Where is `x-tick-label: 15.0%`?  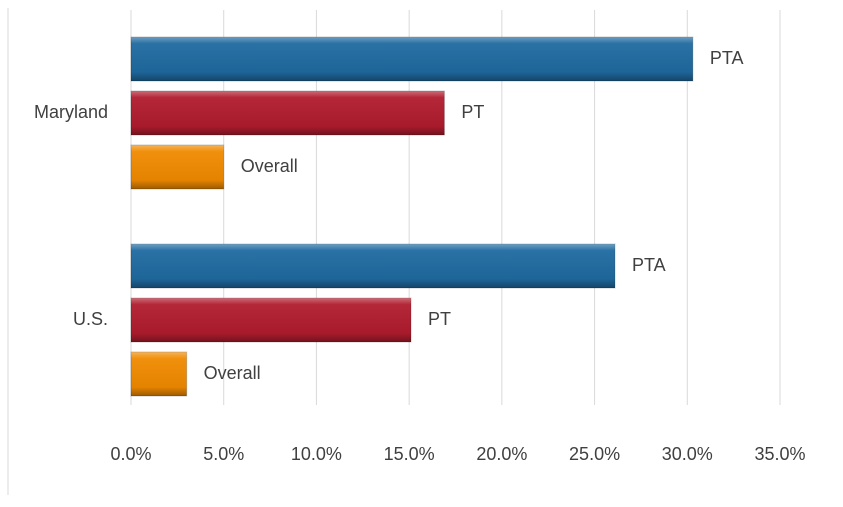
x-tick-label: 15.0% is located at coordinates (409, 454).